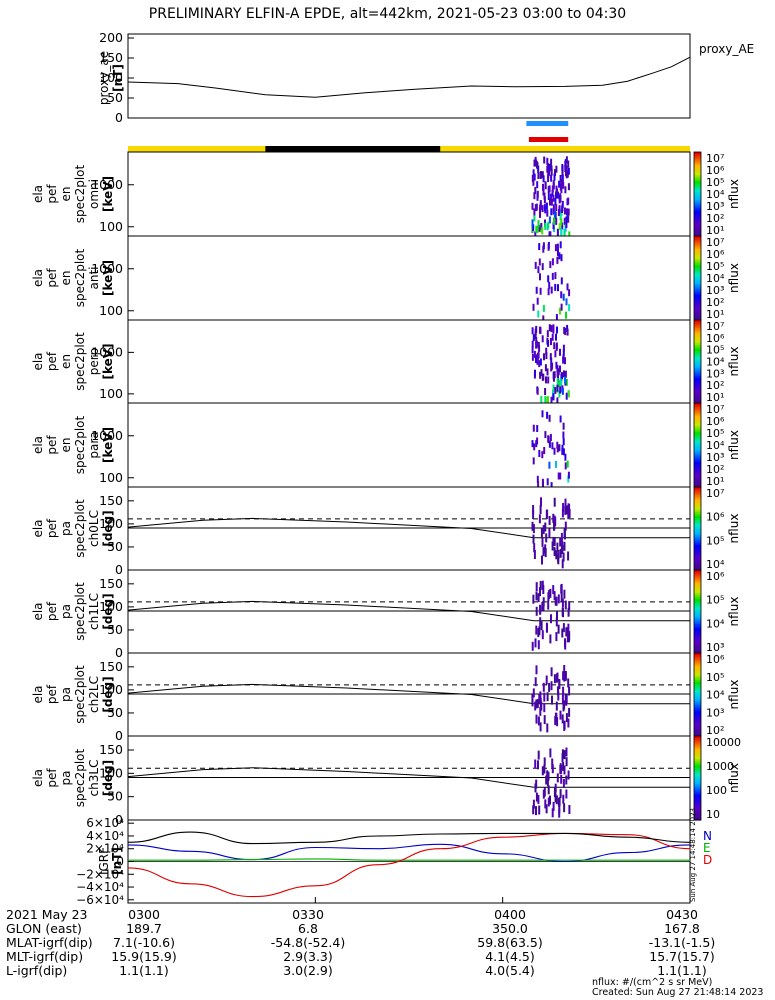 Image resolution: width=775 pixels, height=1000 pixels. Describe the element at coordinates (111, 749) in the screenshot. I see `ytick-label: 150` at that location.